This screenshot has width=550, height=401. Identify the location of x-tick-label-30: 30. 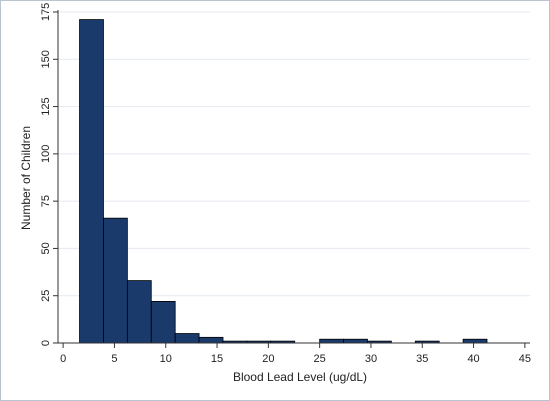
(371, 359).